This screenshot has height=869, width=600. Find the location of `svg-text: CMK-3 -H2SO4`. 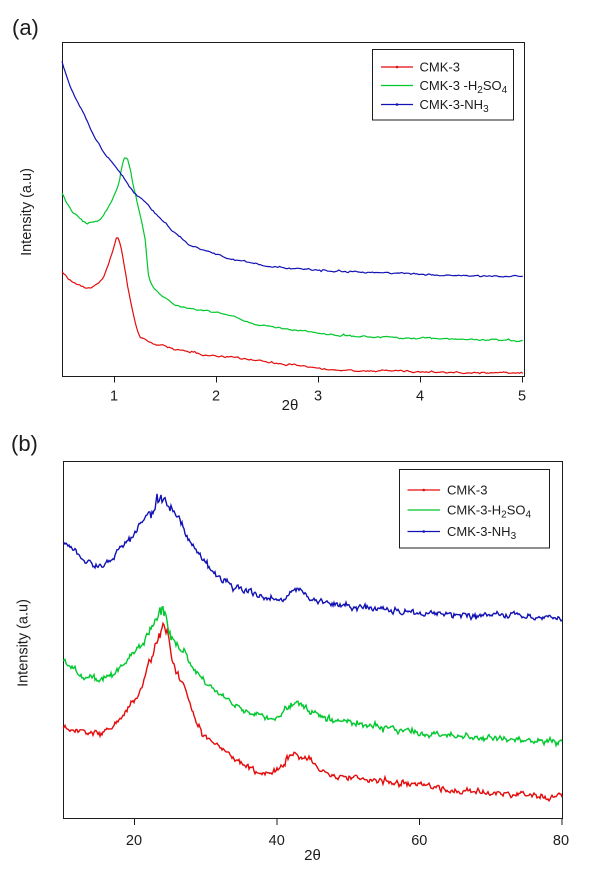

svg-text: CMK-3 -H2SO4 is located at coordinates (464, 87).